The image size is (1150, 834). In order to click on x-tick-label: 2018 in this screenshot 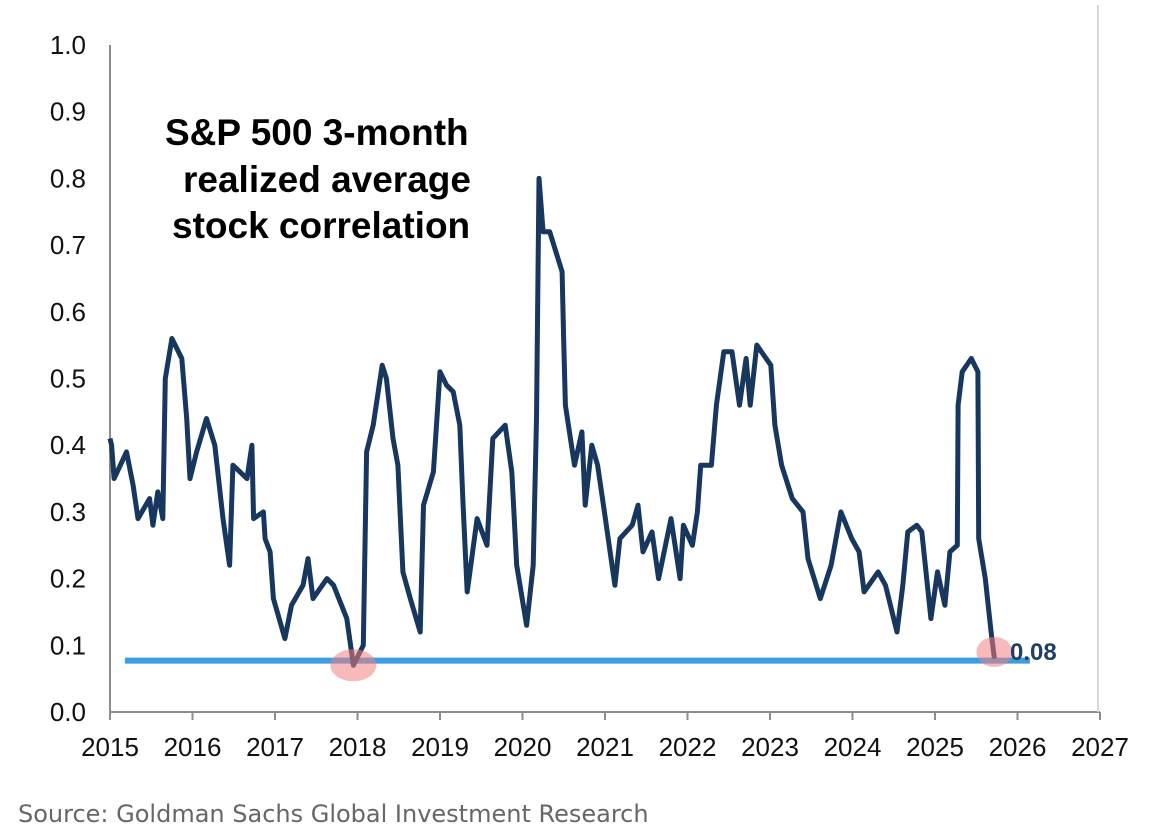, I will do `click(358, 747)`.